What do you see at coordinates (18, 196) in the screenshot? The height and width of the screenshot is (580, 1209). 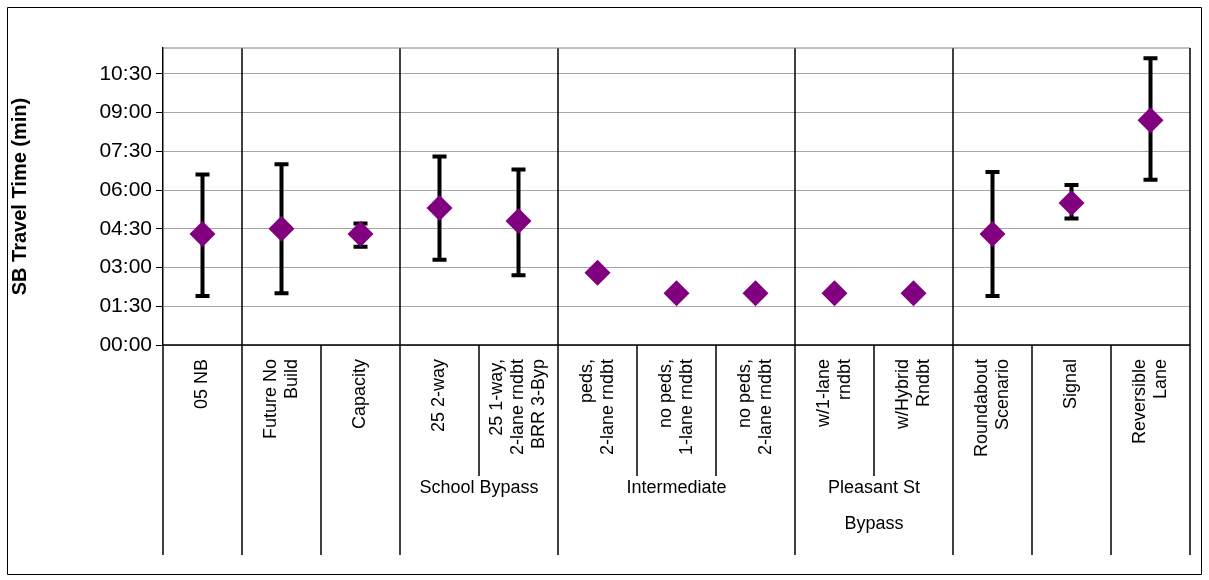 I see `y-axis-title: SB Travel Time (min)` at bounding box center [18, 196].